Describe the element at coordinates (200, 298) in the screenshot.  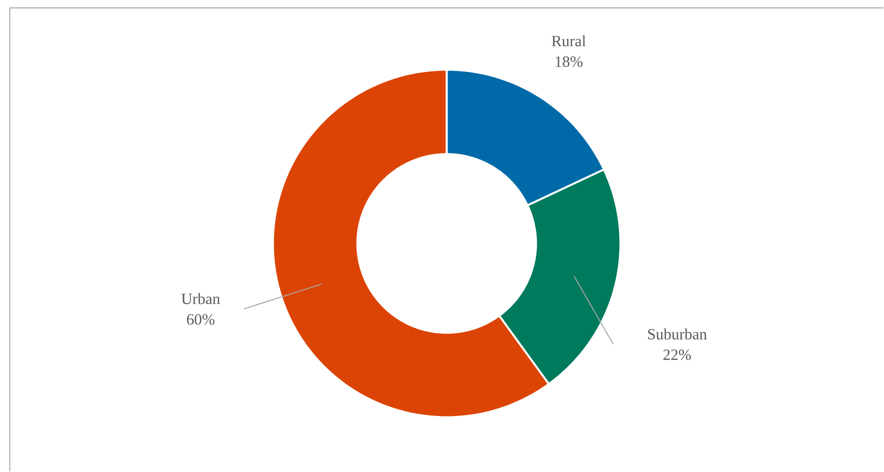
I see `slice-label: Urban` at that location.